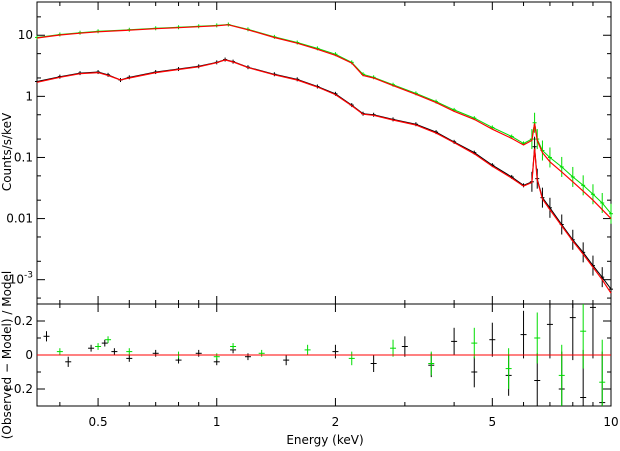 This screenshot has height=451, width=620. I want to click on x-tick-label: 10, so click(610, 422).